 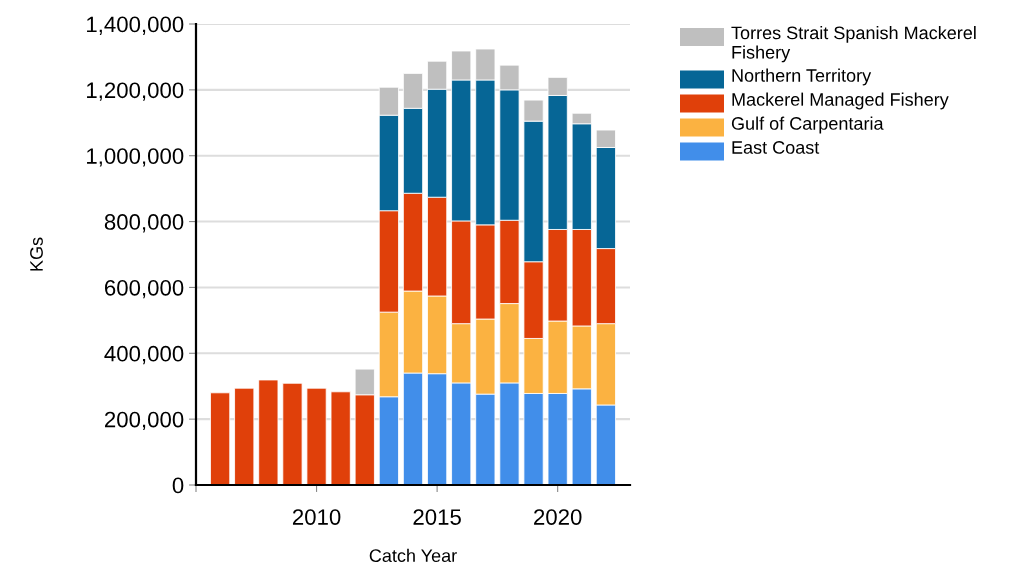 What do you see at coordinates (144, 223) in the screenshot?
I see `y-tick-label: 800,000` at bounding box center [144, 223].